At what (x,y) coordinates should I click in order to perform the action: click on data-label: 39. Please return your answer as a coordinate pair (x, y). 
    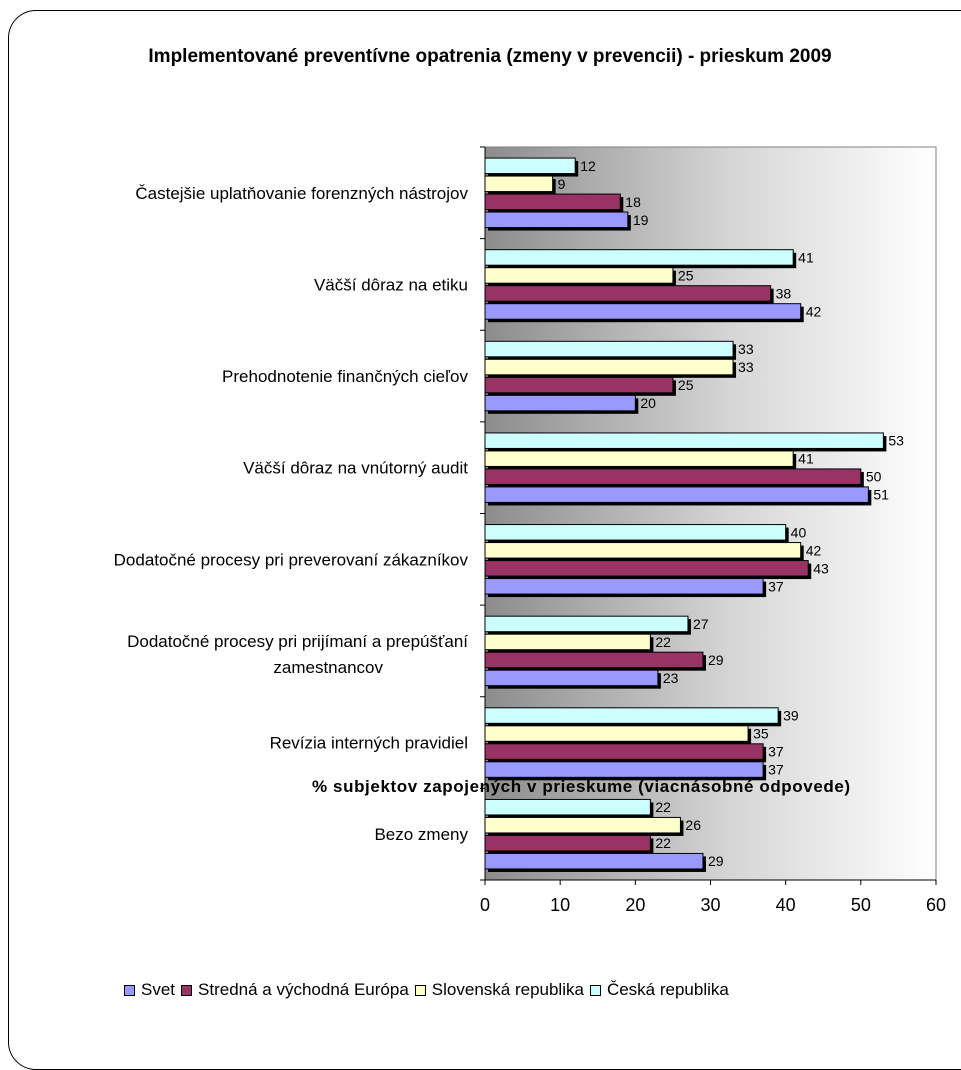
    Looking at the image, I should click on (791, 716).